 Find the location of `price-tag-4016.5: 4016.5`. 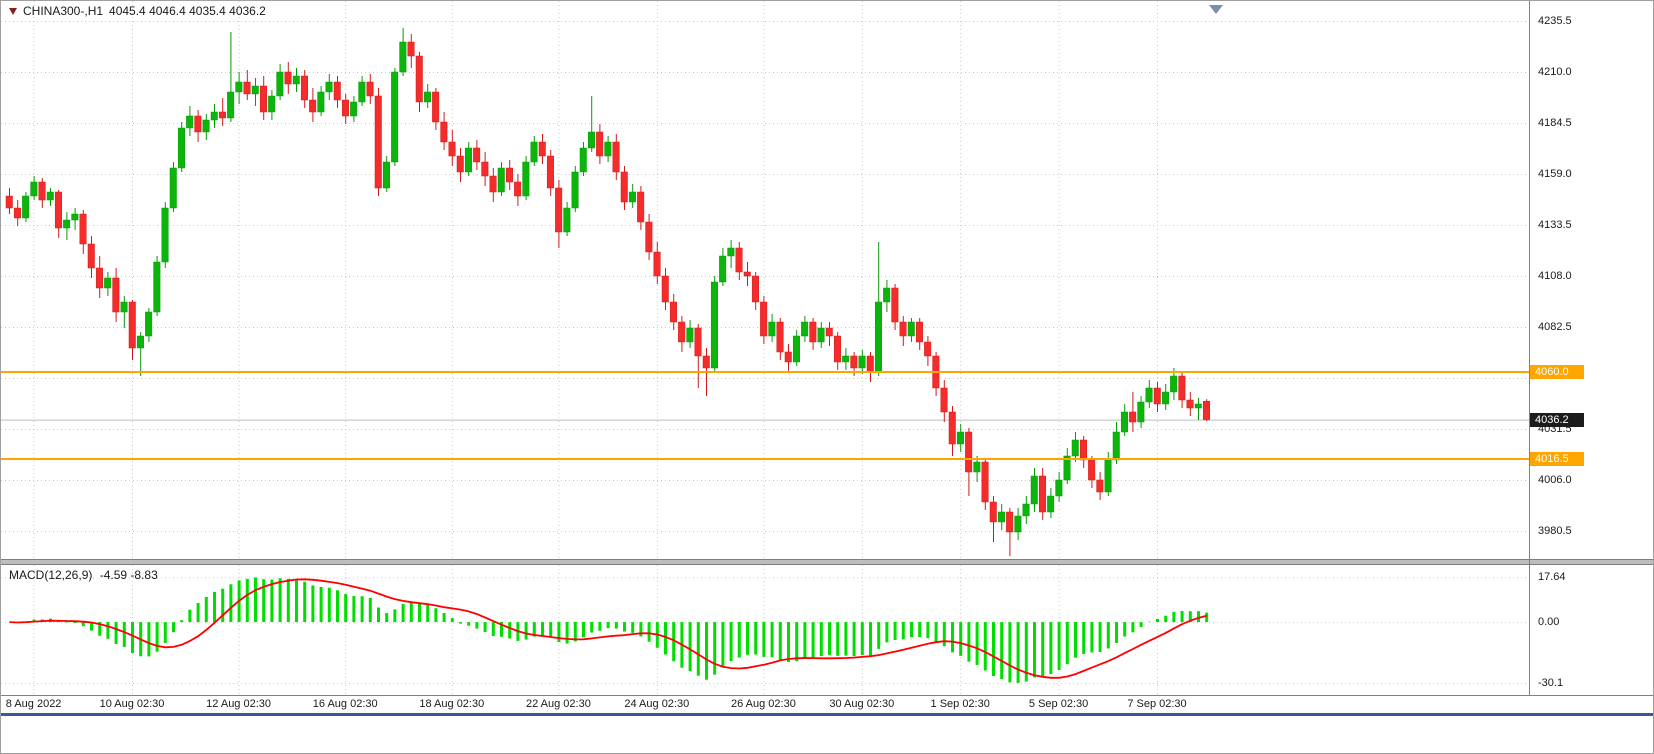

price-tag-4016.5: 4016.5 is located at coordinates (1557, 459).